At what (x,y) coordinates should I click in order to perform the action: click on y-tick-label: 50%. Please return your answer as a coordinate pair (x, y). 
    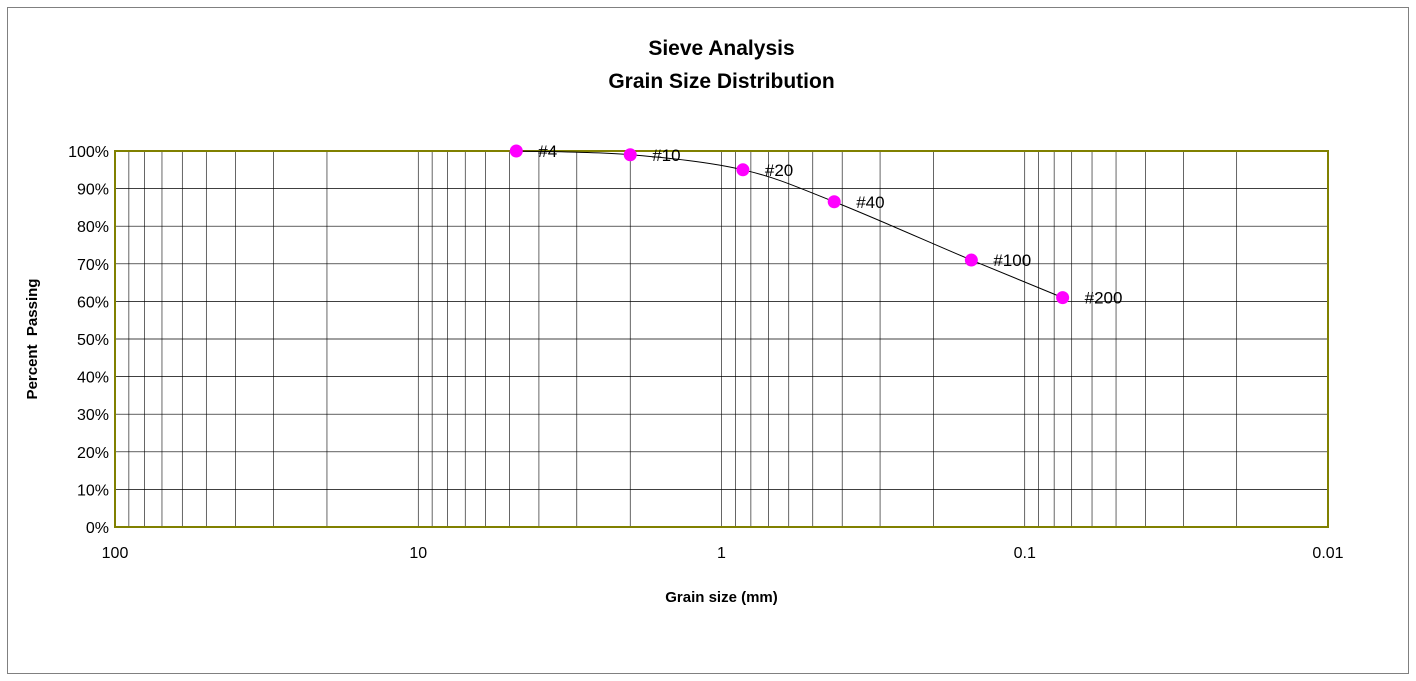
    Looking at the image, I should click on (93, 340).